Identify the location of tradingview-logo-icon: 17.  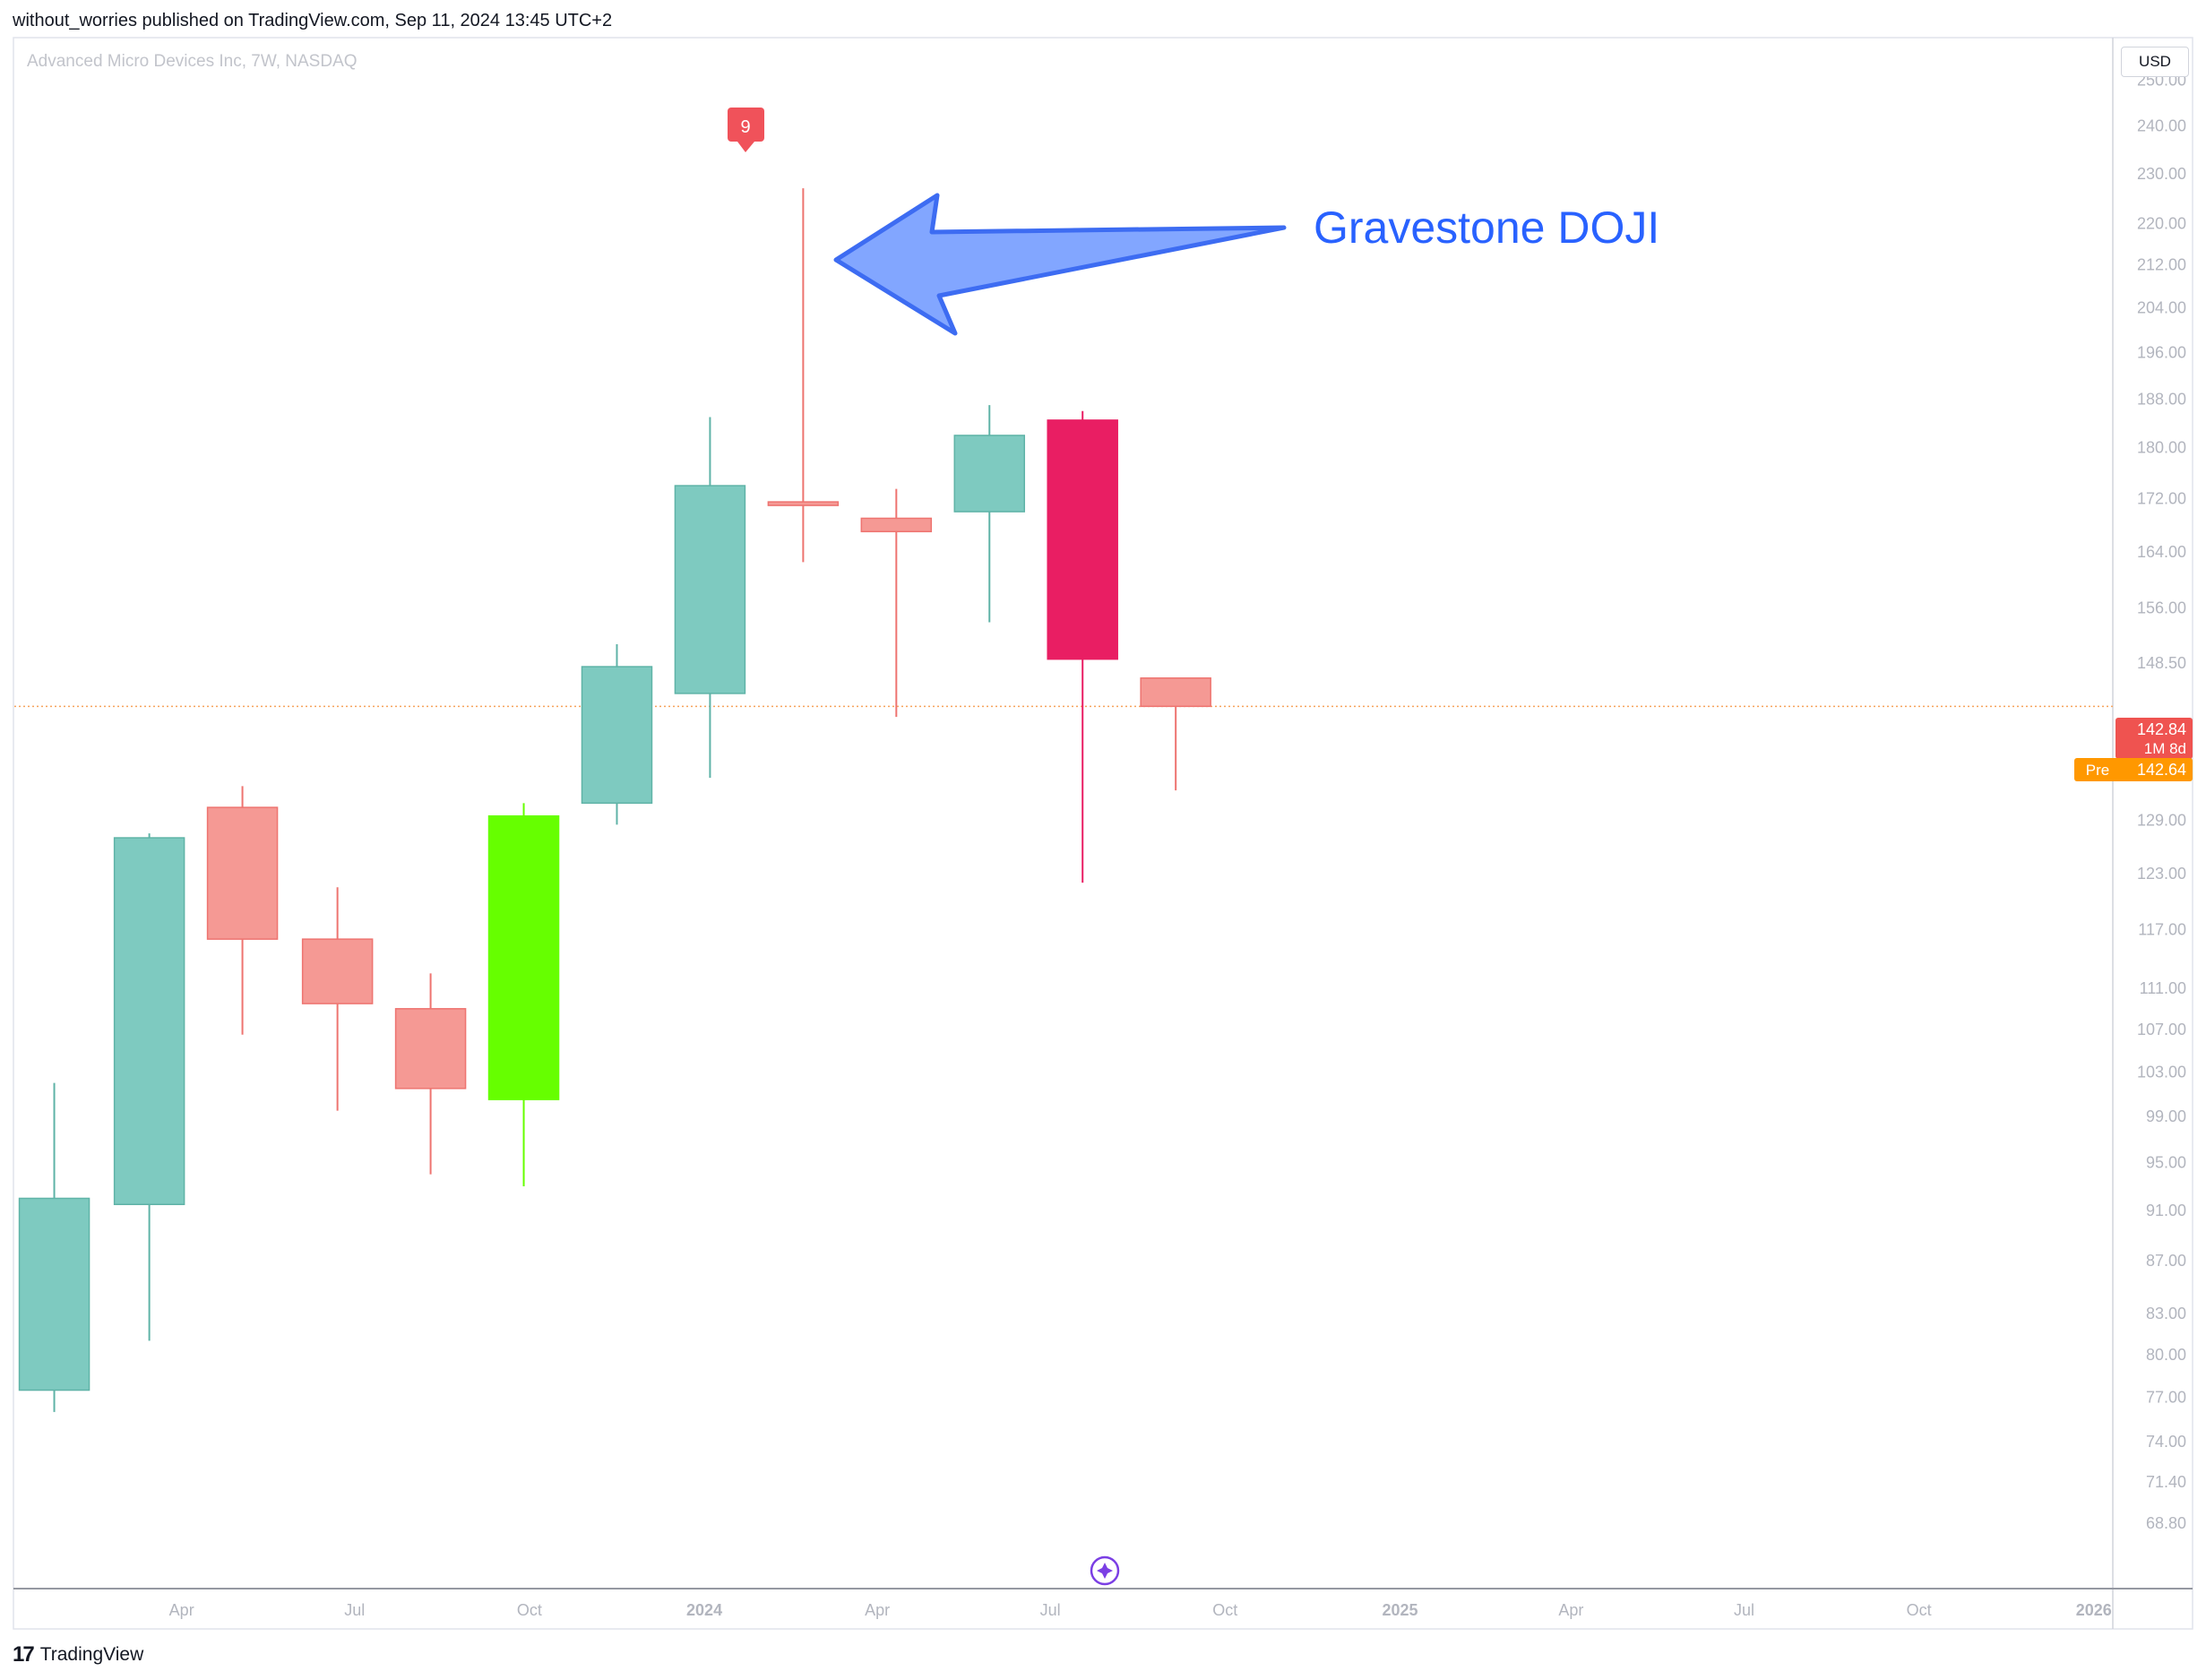
(24, 1655).